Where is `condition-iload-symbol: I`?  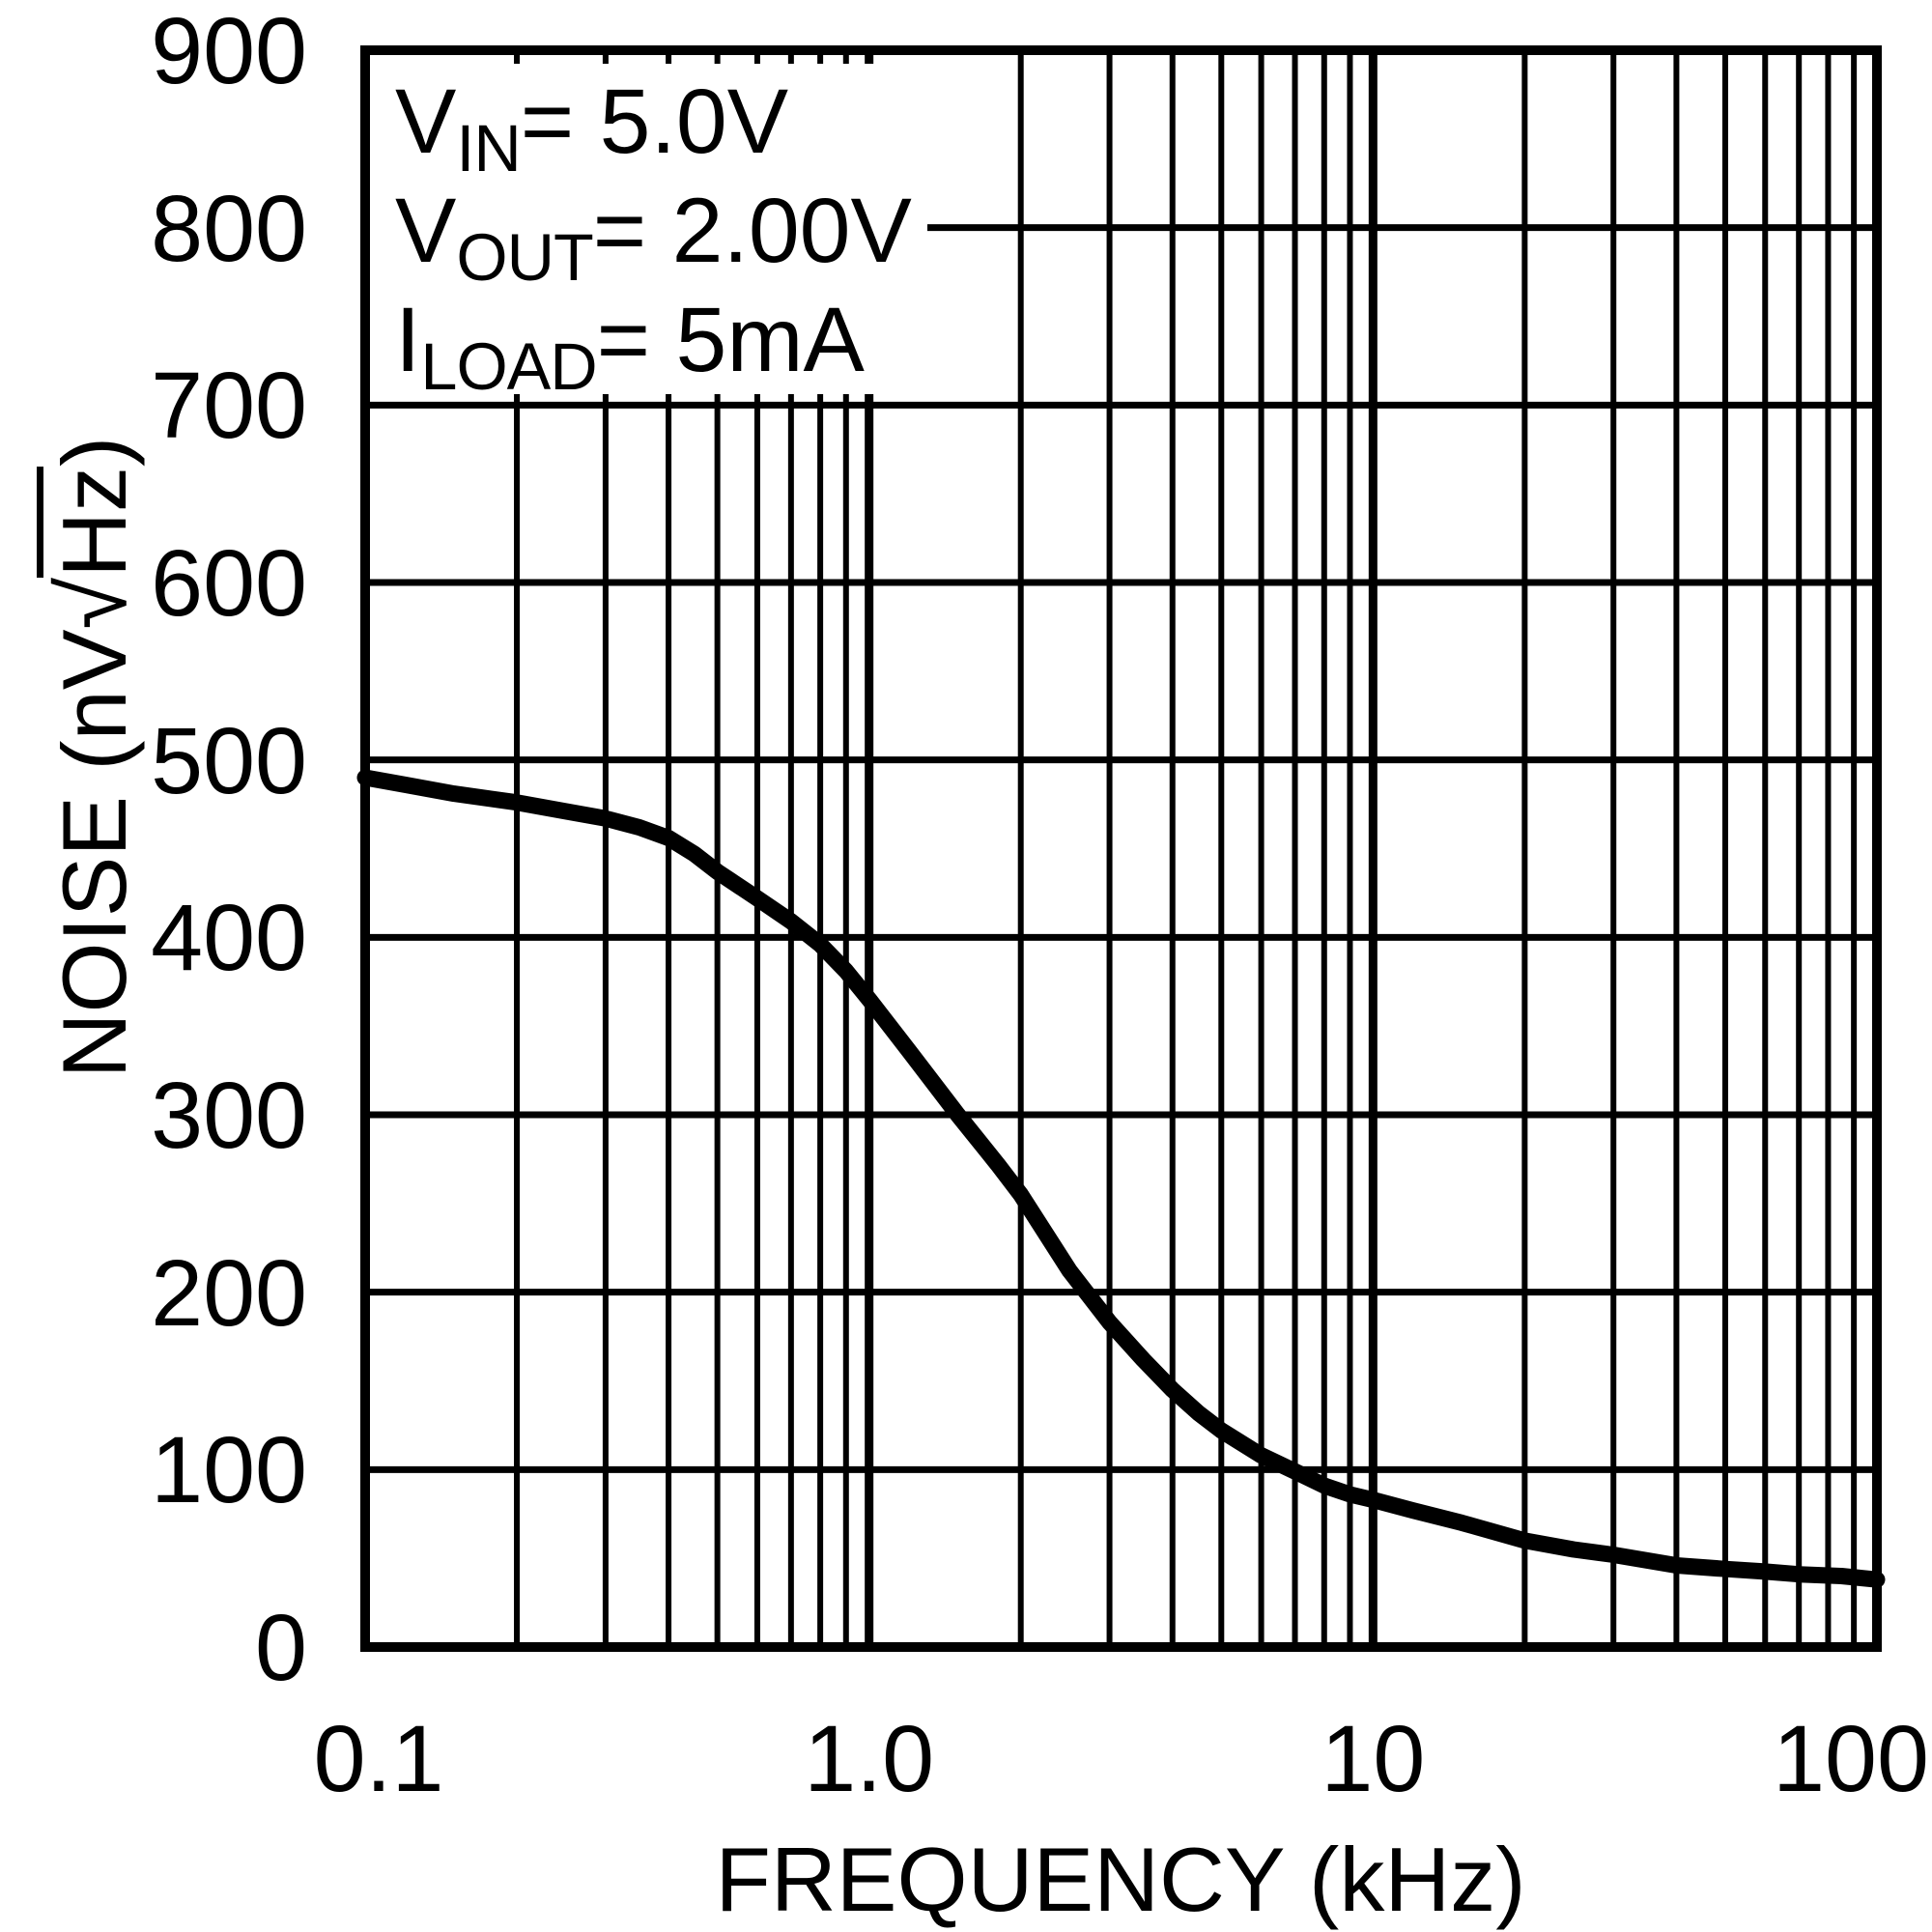
condition-iload-symbol: I is located at coordinates (408, 340).